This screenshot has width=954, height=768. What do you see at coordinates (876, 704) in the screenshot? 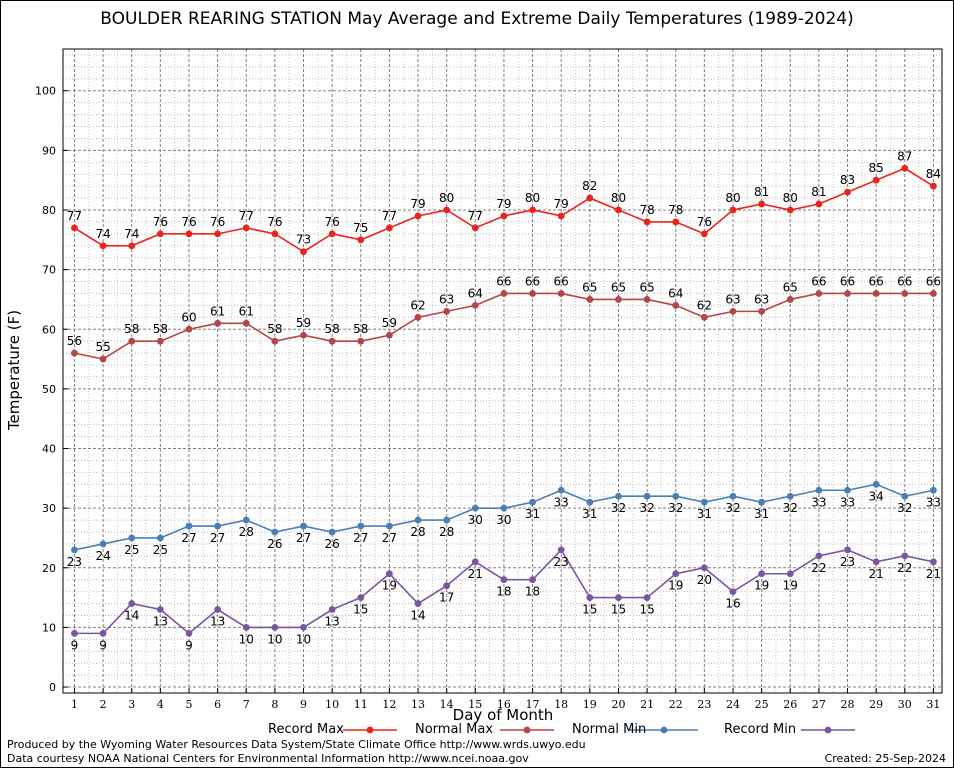
I see `x-tick-label: 29` at bounding box center [876, 704].